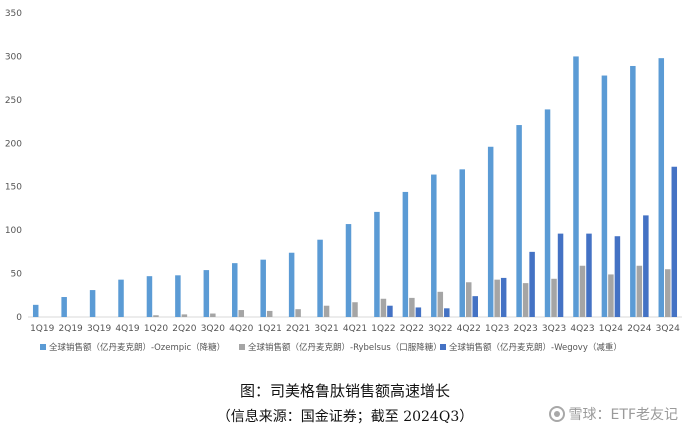  What do you see at coordinates (440, 329) in the screenshot?
I see `x-tick-label: 3Q22` at bounding box center [440, 329].